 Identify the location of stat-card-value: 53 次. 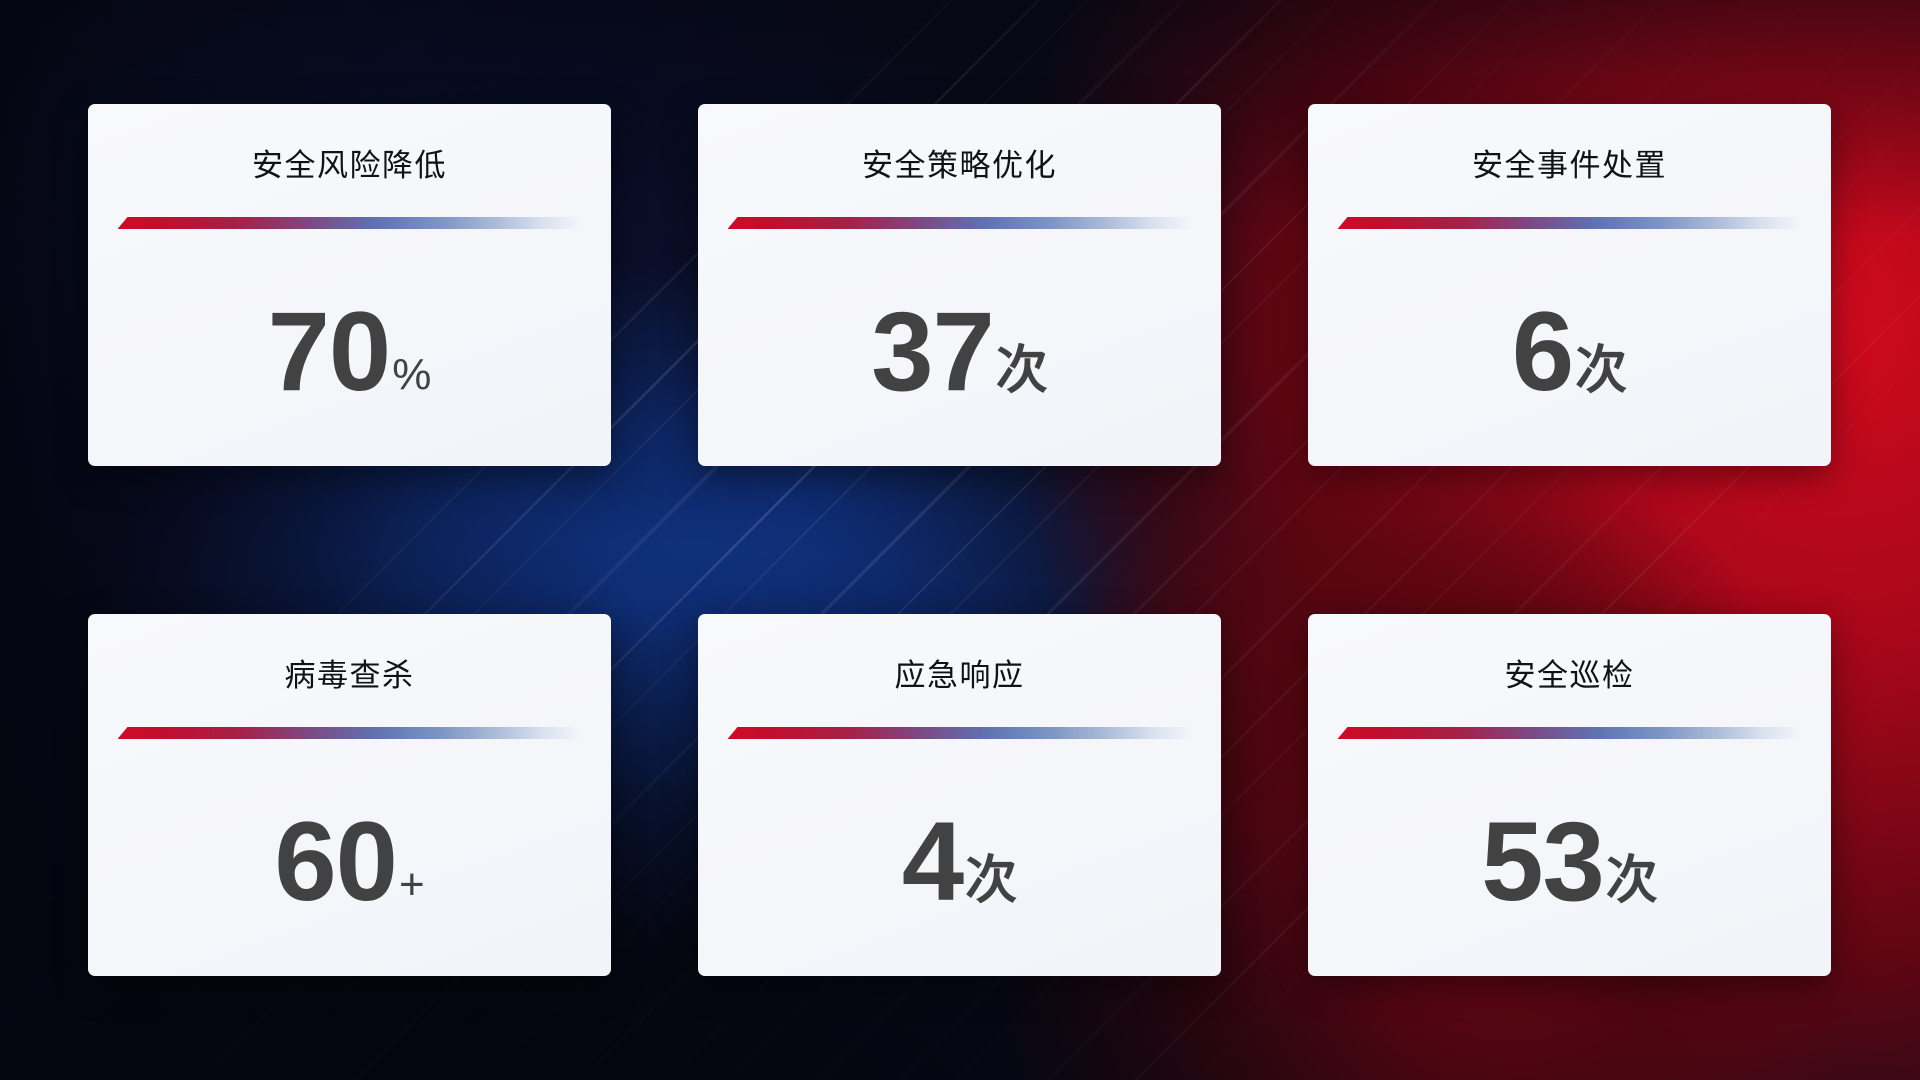
(1569, 862).